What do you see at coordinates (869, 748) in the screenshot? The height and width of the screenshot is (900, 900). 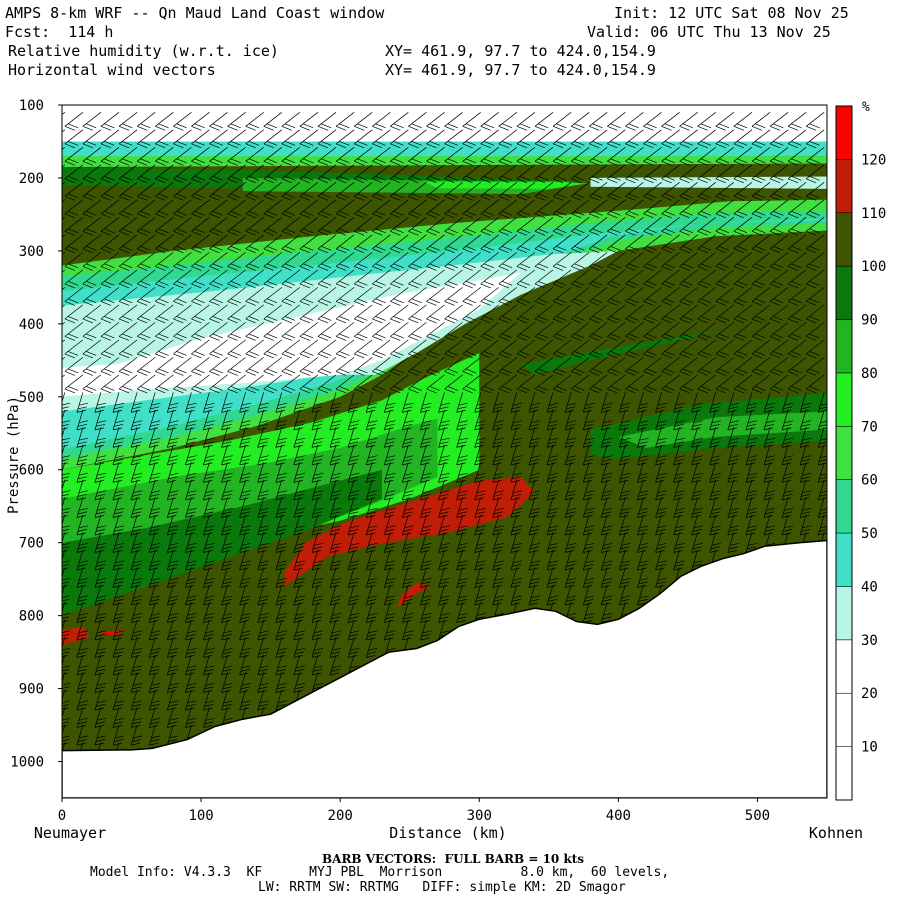 I see `colorbar-tick-label: 10` at bounding box center [869, 748].